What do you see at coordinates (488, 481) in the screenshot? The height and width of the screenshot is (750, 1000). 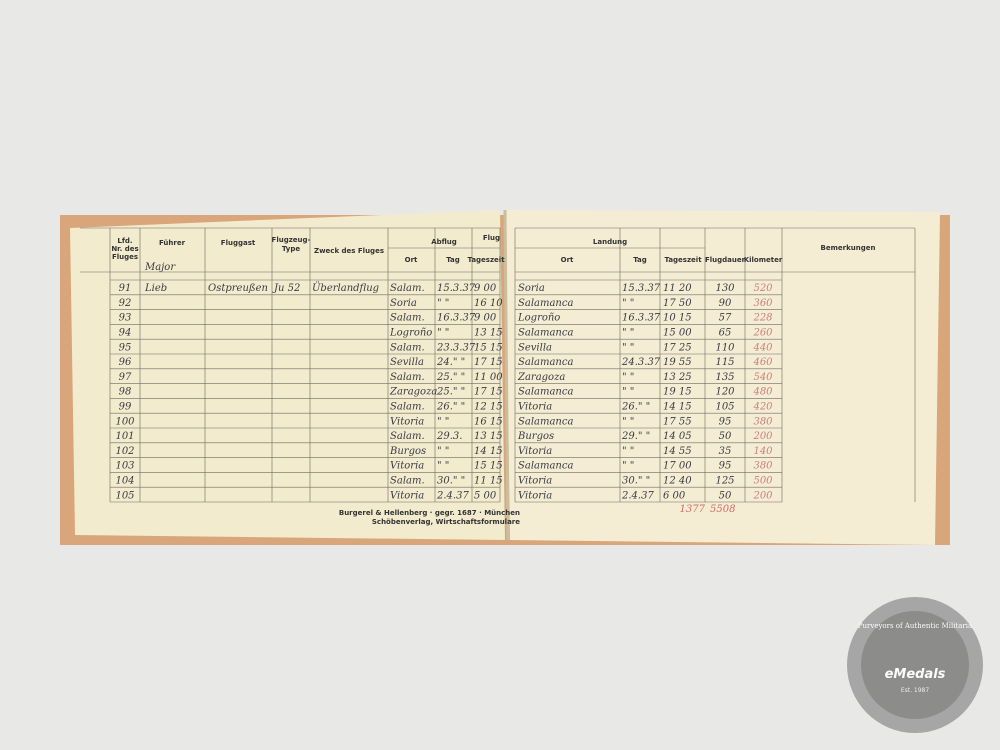 I see `dep-time: 11 15` at bounding box center [488, 481].